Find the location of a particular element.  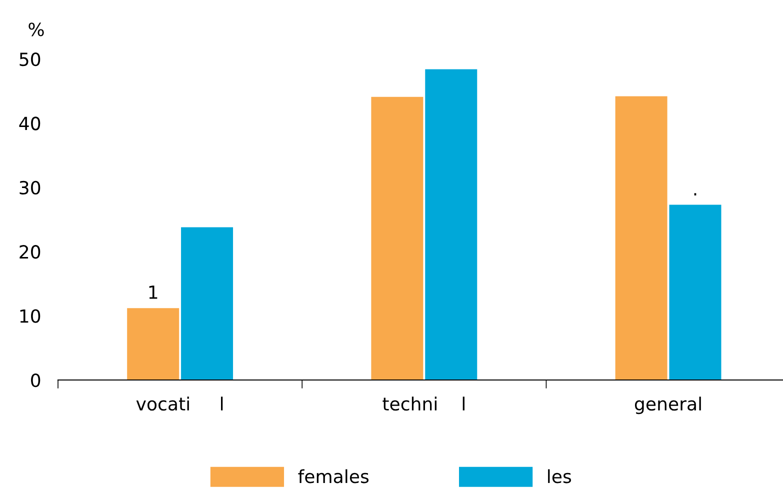

annotation: 1 is located at coordinates (153, 292).